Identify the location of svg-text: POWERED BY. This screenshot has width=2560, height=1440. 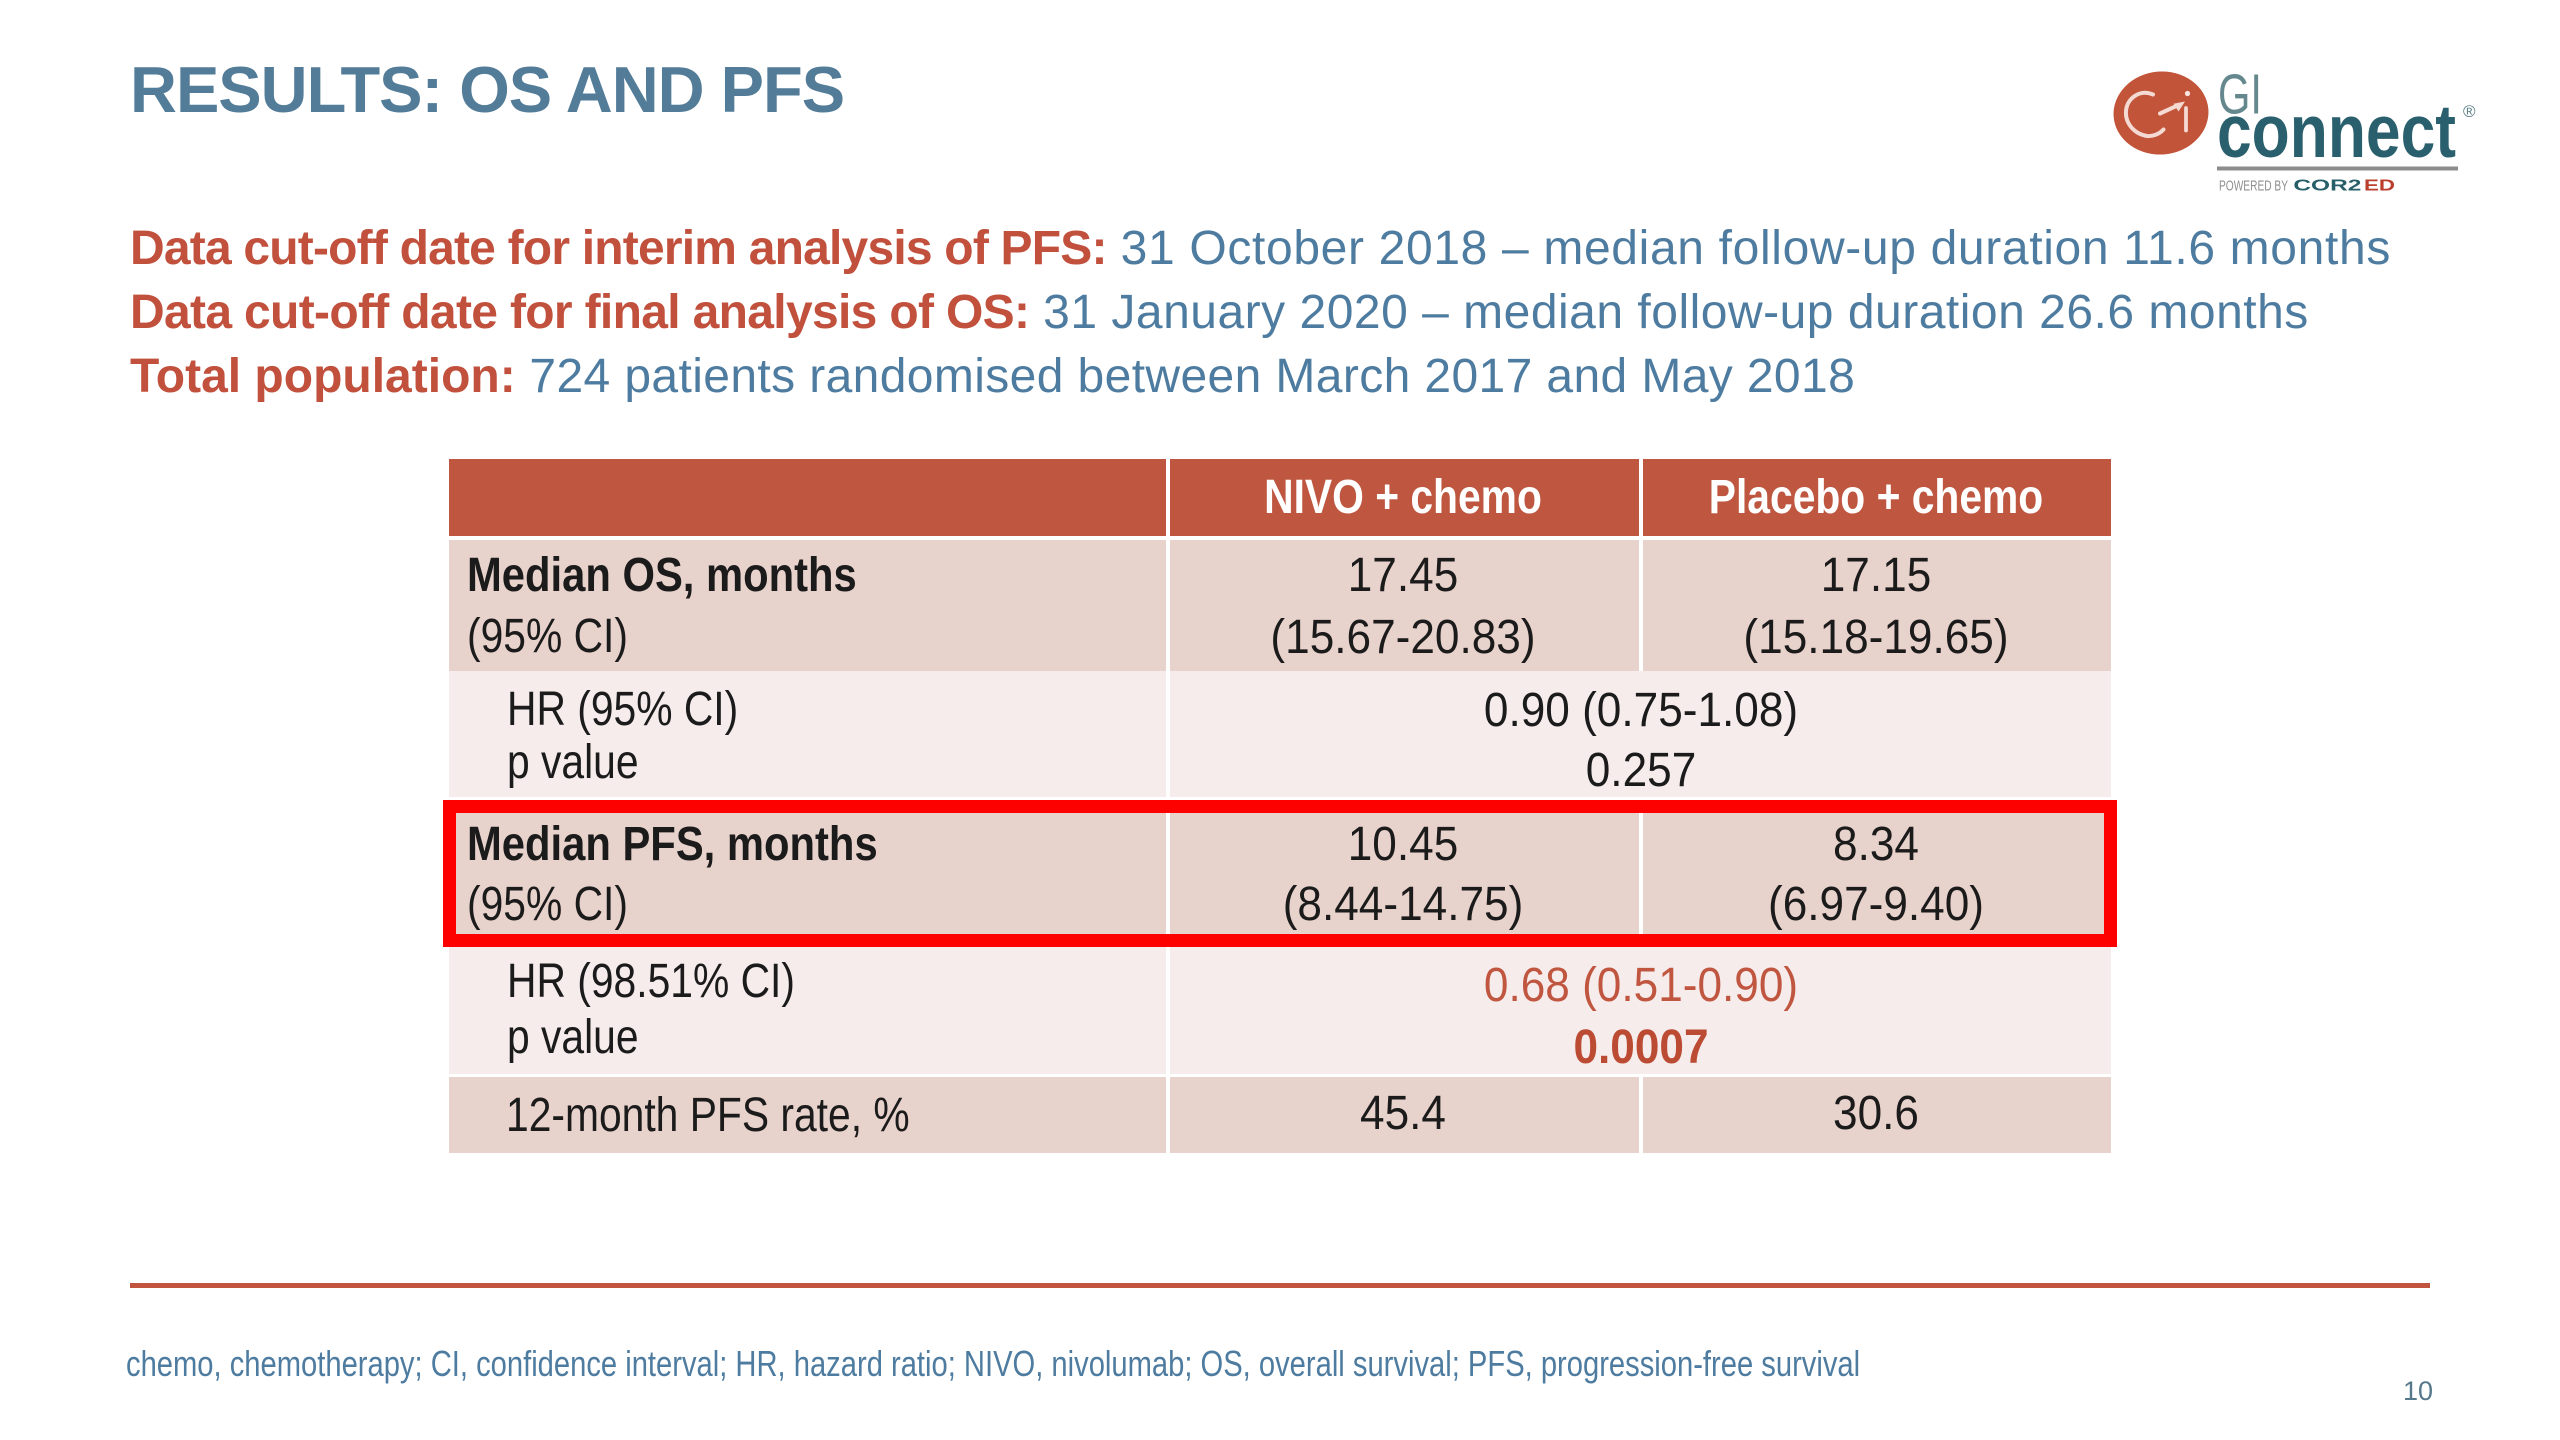
(2253, 186).